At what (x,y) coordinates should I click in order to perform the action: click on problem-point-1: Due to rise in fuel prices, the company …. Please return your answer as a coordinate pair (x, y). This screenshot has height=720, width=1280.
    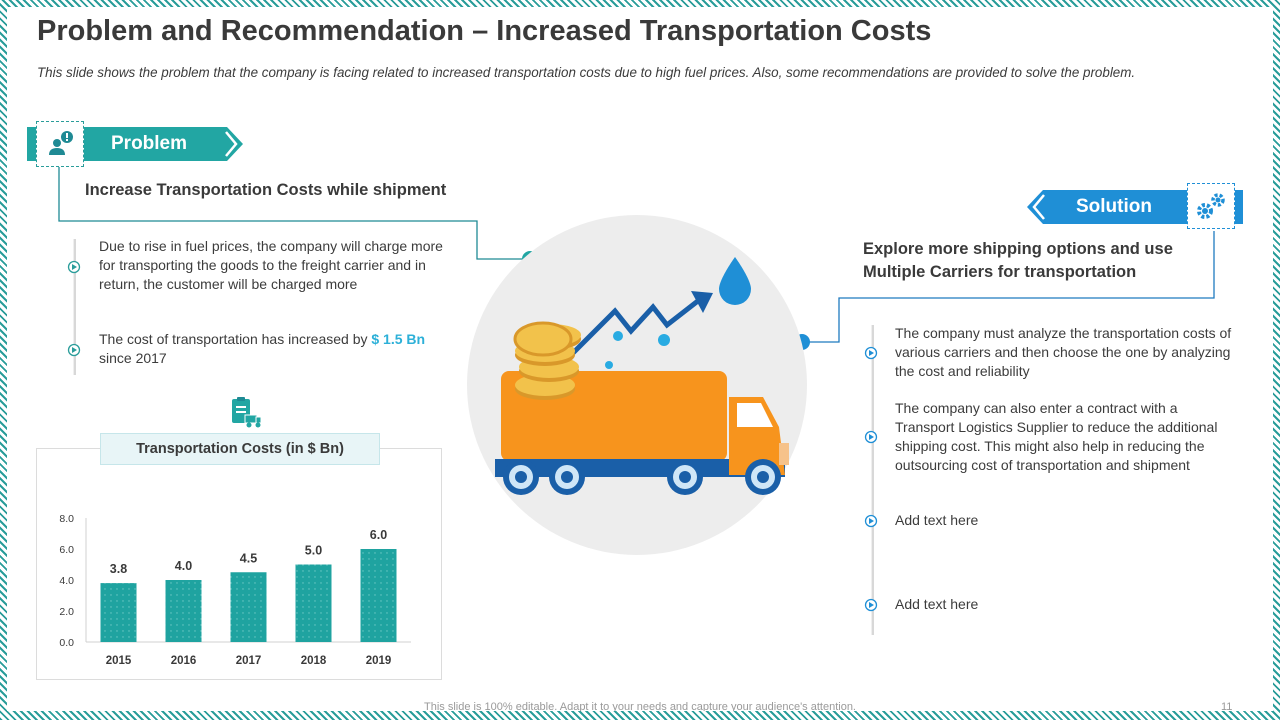
    Looking at the image, I should click on (271, 265).